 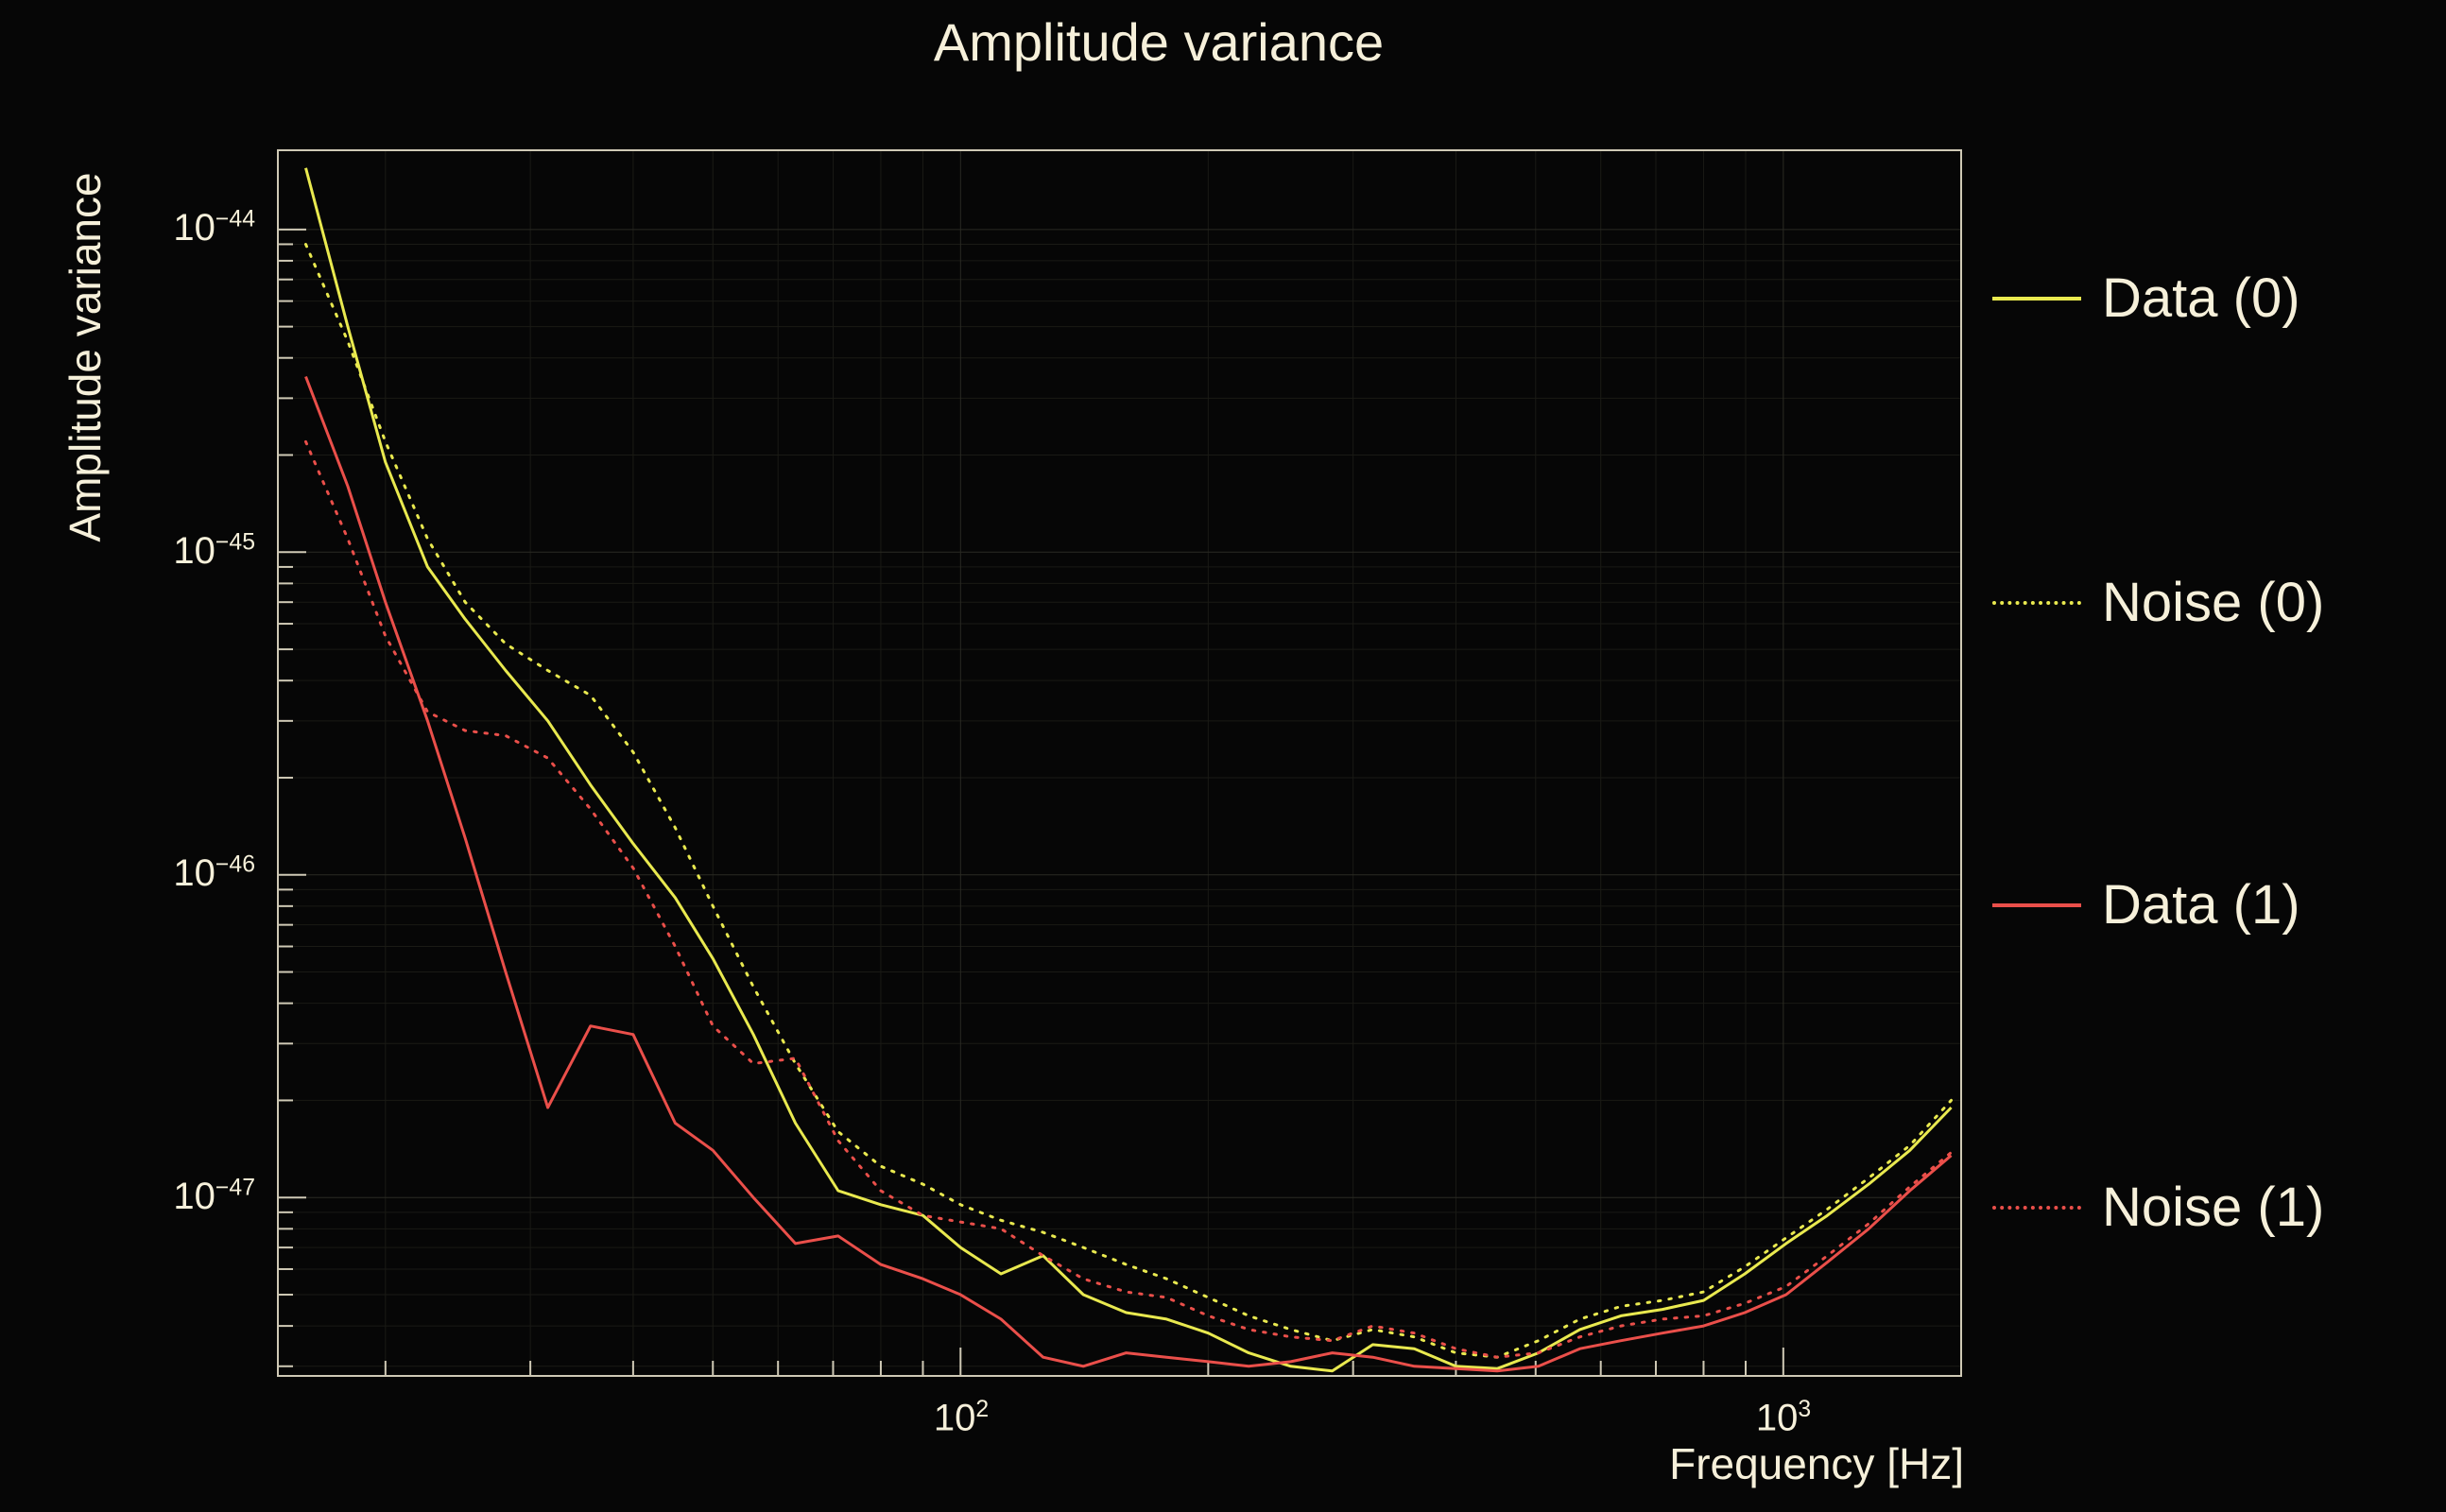 What do you see at coordinates (983, 1409) in the screenshot?
I see `tick-exponent: 2` at bounding box center [983, 1409].